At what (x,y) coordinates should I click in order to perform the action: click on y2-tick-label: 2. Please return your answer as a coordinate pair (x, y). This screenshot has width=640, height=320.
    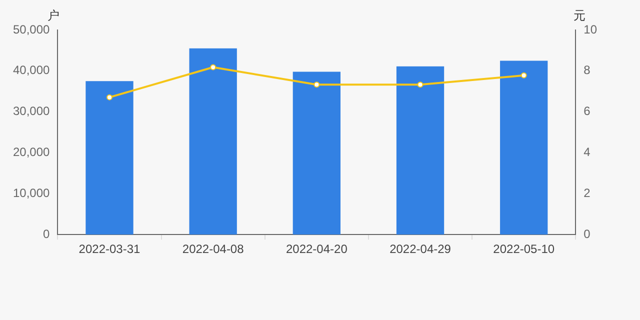
    Looking at the image, I should click on (587, 193).